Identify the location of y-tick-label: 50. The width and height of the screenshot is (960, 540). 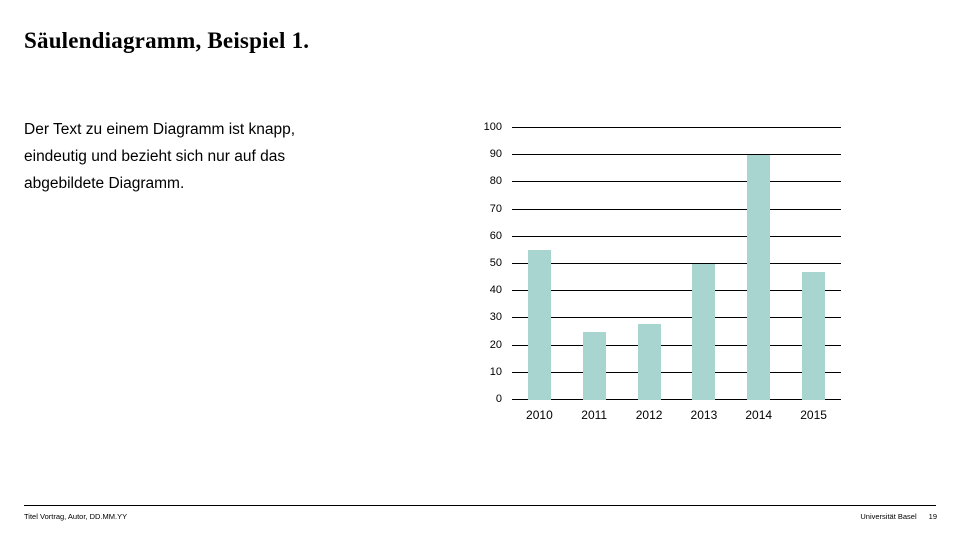
(495, 263).